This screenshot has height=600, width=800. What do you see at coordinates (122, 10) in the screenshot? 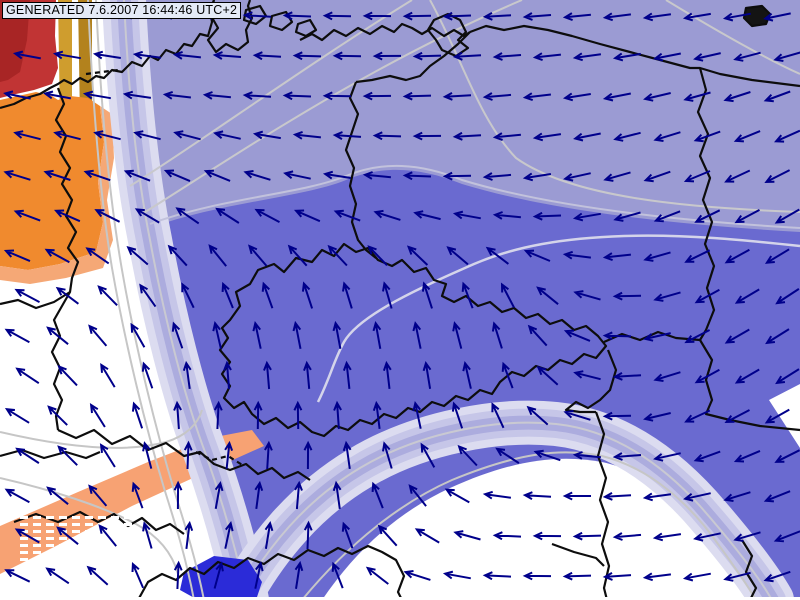
I see `generated-timestamp-label: GENERATED 7.6.2007 16:44:46 UTC+2` at bounding box center [122, 10].